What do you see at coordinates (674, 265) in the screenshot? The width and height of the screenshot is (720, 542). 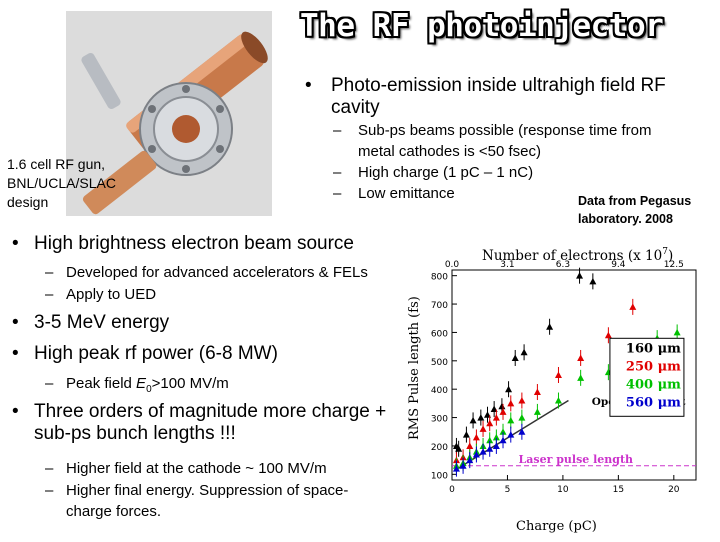 I see `top-tick-label: 12.5` at bounding box center [674, 265].